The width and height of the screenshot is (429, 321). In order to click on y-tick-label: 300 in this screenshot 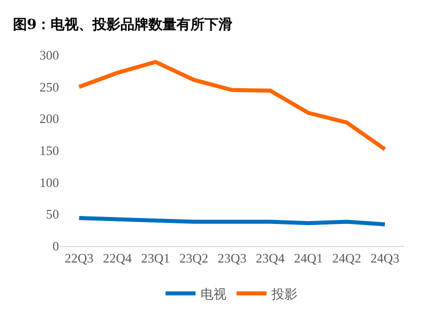, I will do `click(49, 55)`.